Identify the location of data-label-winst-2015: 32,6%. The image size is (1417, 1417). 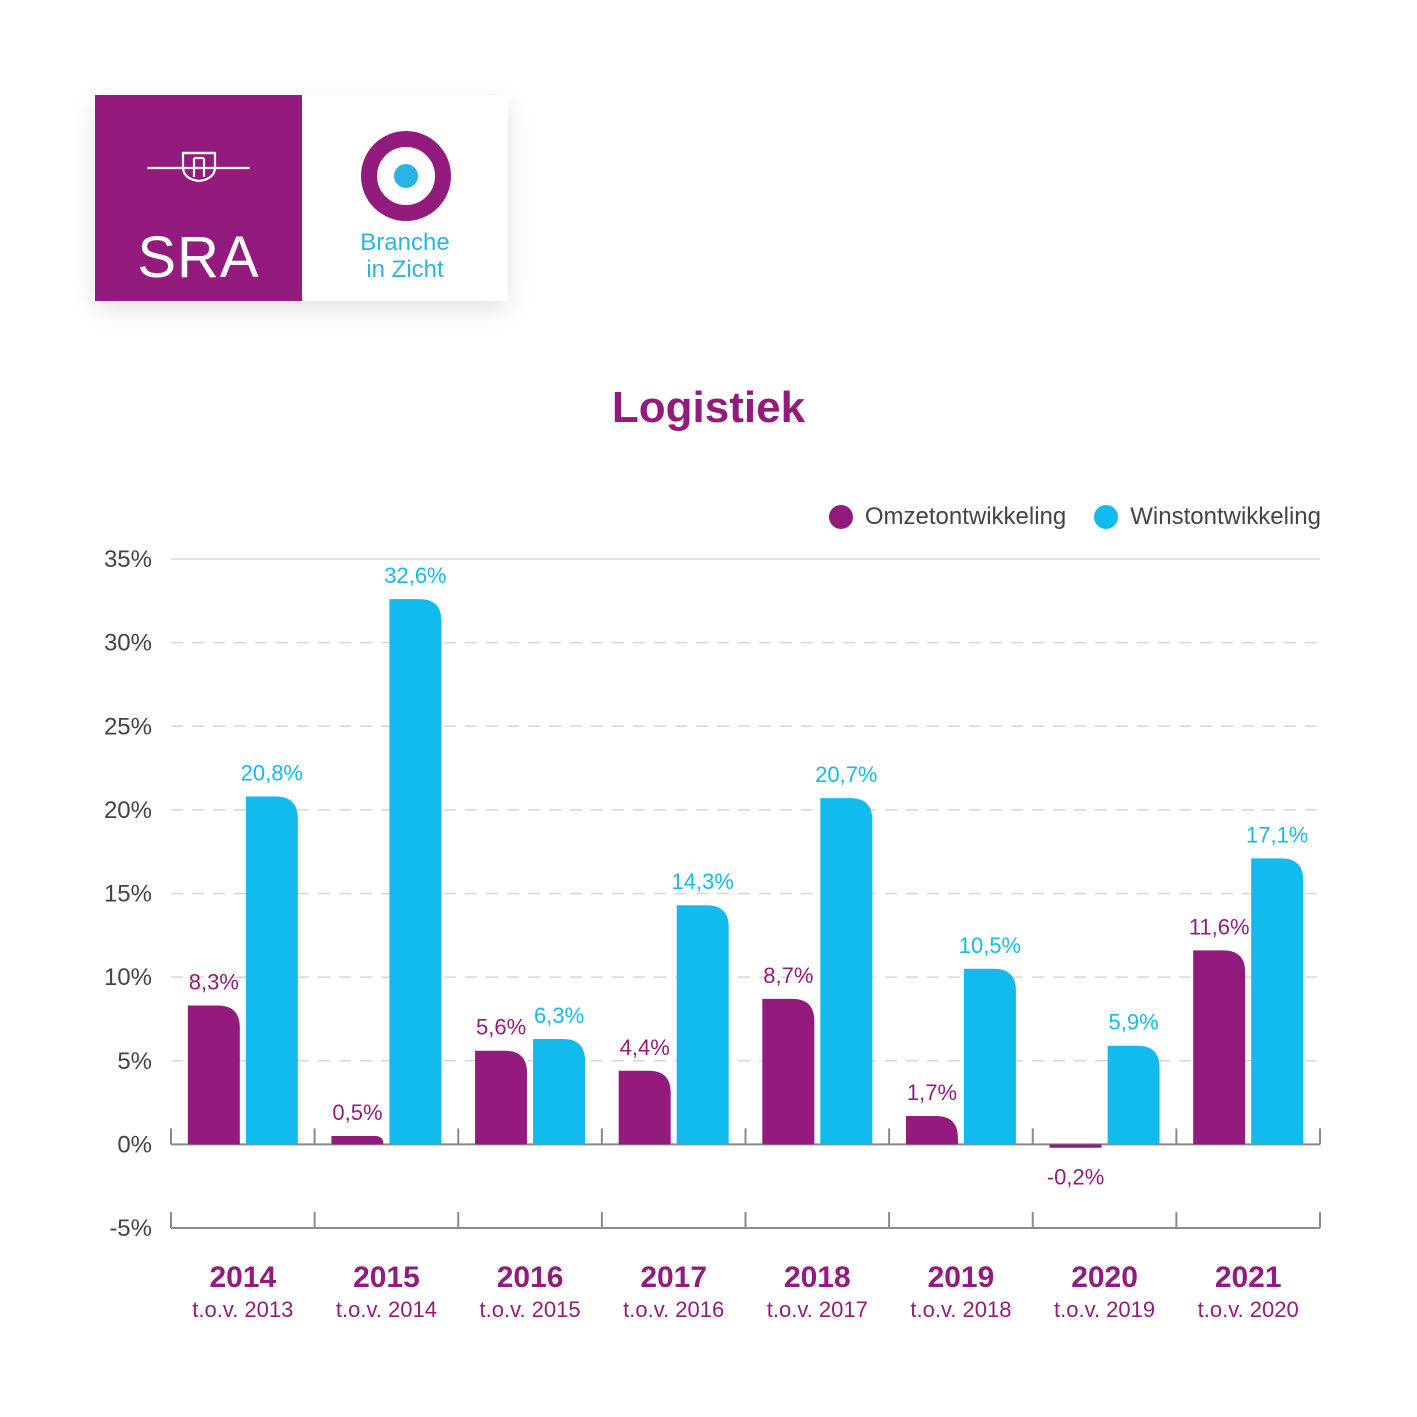
(415, 575).